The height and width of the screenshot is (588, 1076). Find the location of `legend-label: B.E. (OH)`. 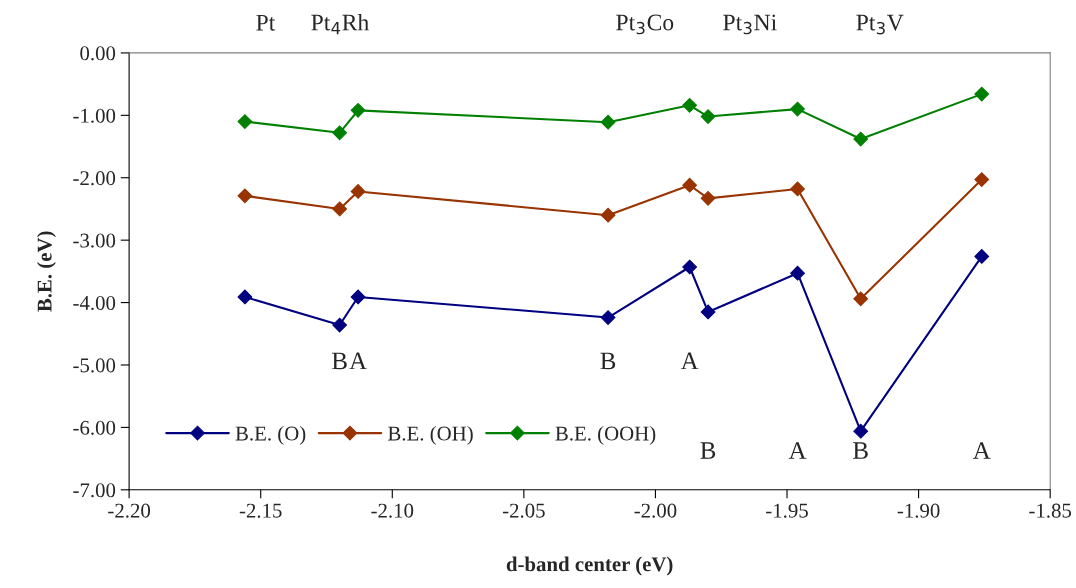

legend-label: B.E. (OH) is located at coordinates (430, 435).